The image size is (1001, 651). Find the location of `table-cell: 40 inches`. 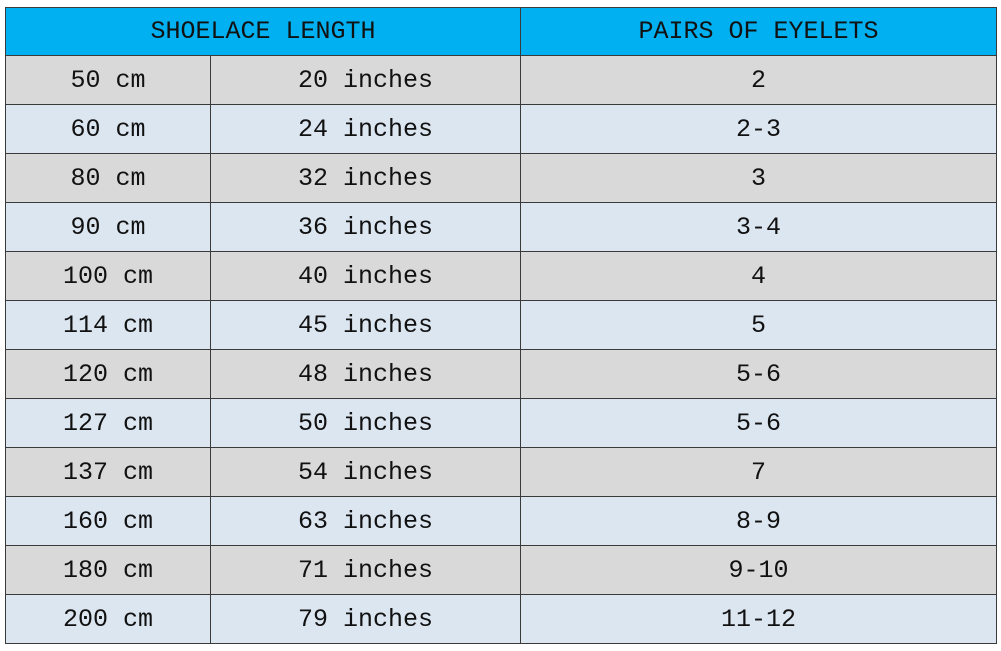

table-cell: 40 inches is located at coordinates (365, 276).